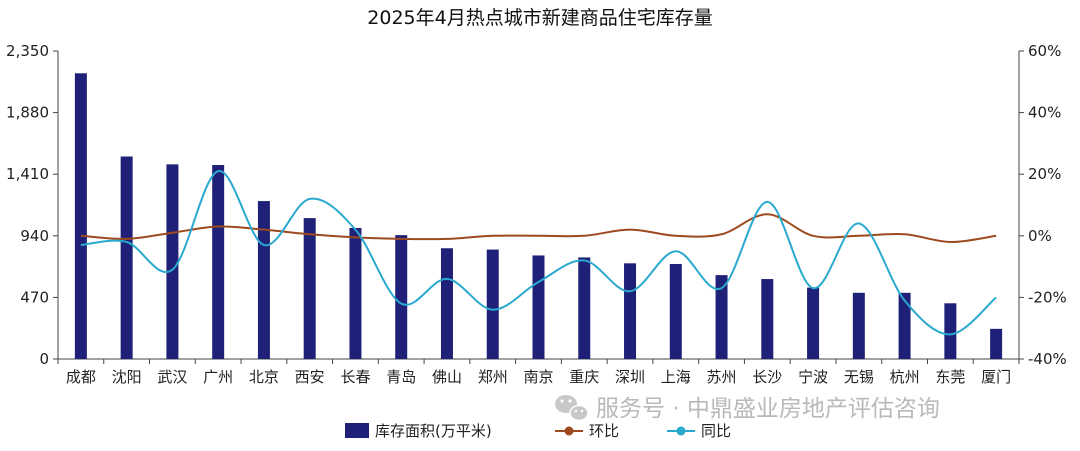  What do you see at coordinates (27, 113) in the screenshot?
I see `left-tick-label: 1,880` at bounding box center [27, 113].